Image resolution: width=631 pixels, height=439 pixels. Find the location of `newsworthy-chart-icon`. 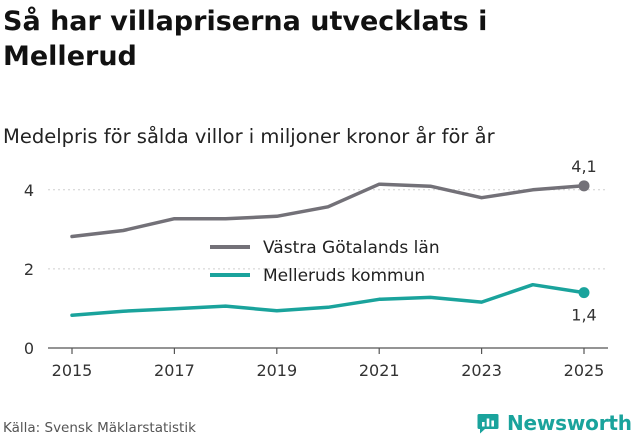

newsworthy-chart-icon is located at coordinates (488, 424).